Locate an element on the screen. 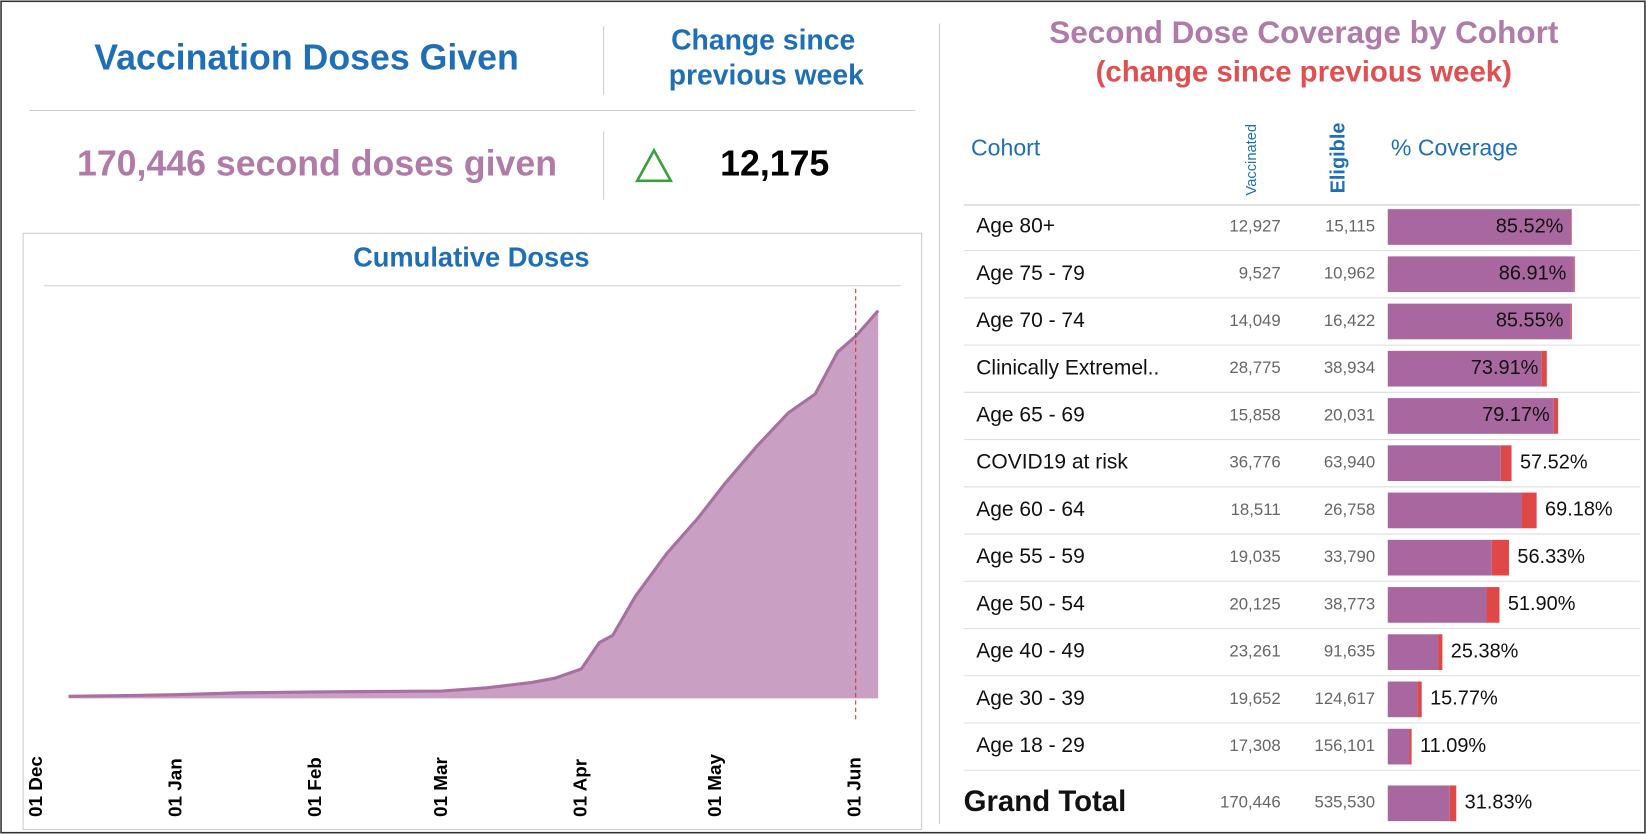 This screenshot has width=1646, height=834. coverage-label: 25.38% is located at coordinates (1485, 651).